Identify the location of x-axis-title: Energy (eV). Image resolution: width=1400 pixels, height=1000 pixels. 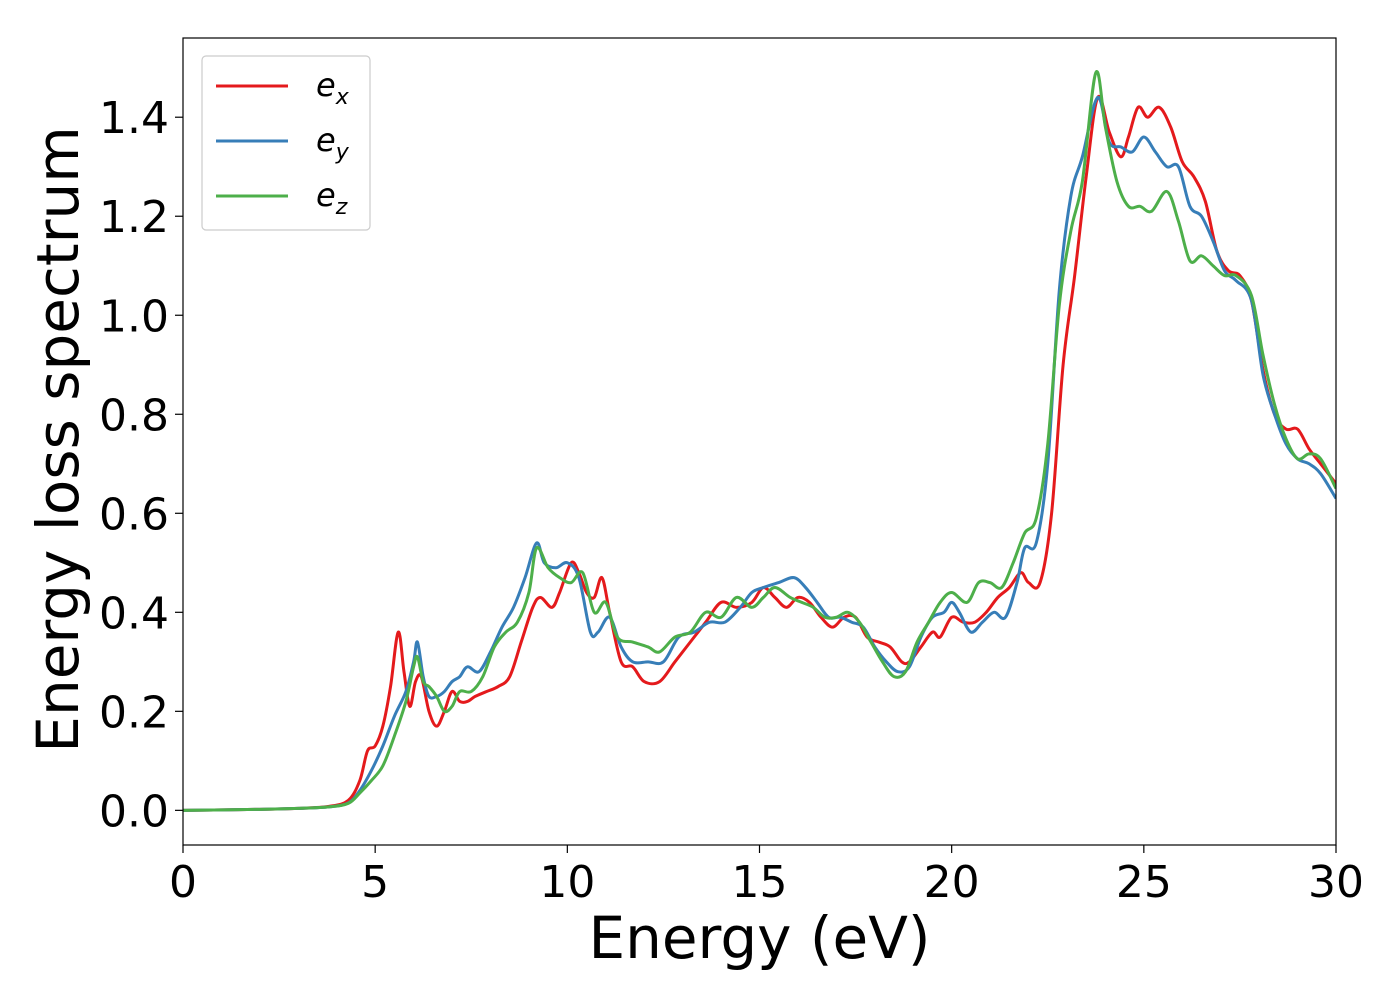
(759, 938).